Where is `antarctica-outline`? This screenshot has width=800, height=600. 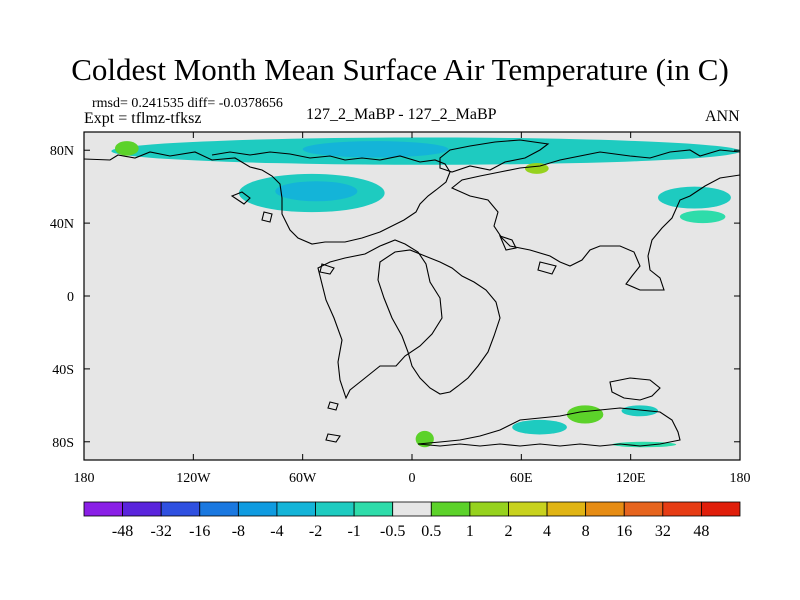 antarctica-outline is located at coordinates (549, 427).